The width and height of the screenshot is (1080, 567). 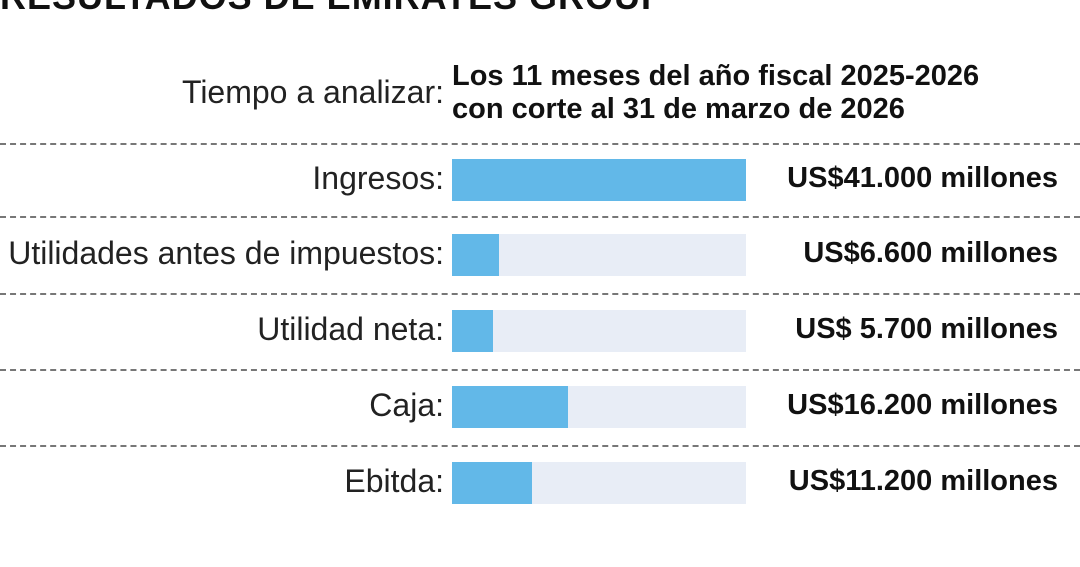 I want to click on period-label: Tiempo a analizar:, so click(x=312, y=92).